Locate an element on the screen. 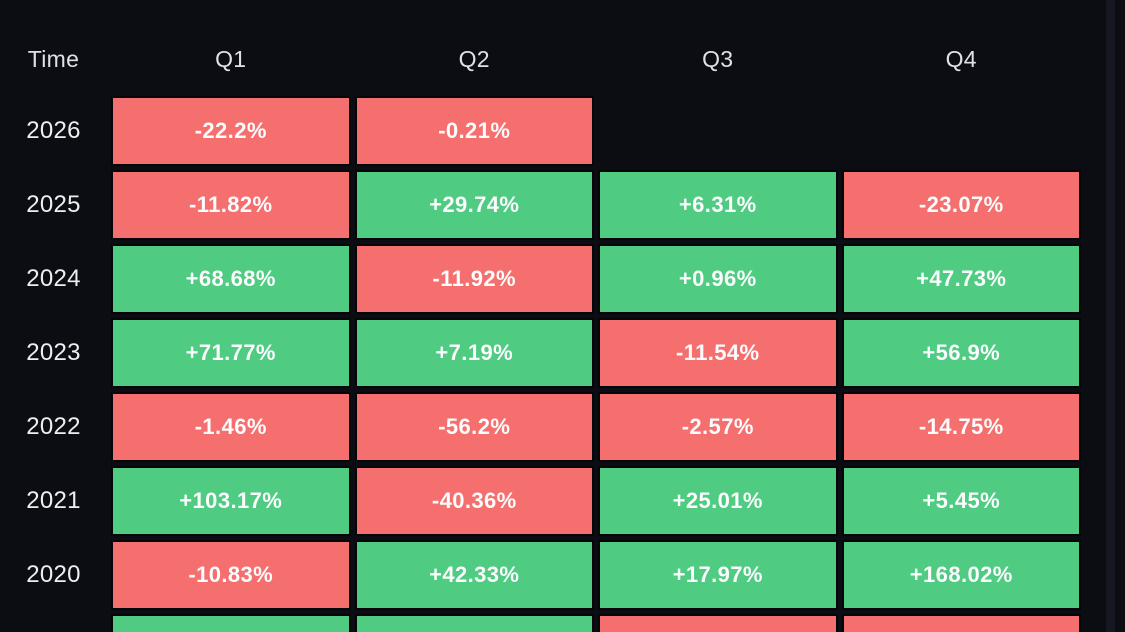 The image size is (1125, 632). return-cell: -23.07% is located at coordinates (961, 205).